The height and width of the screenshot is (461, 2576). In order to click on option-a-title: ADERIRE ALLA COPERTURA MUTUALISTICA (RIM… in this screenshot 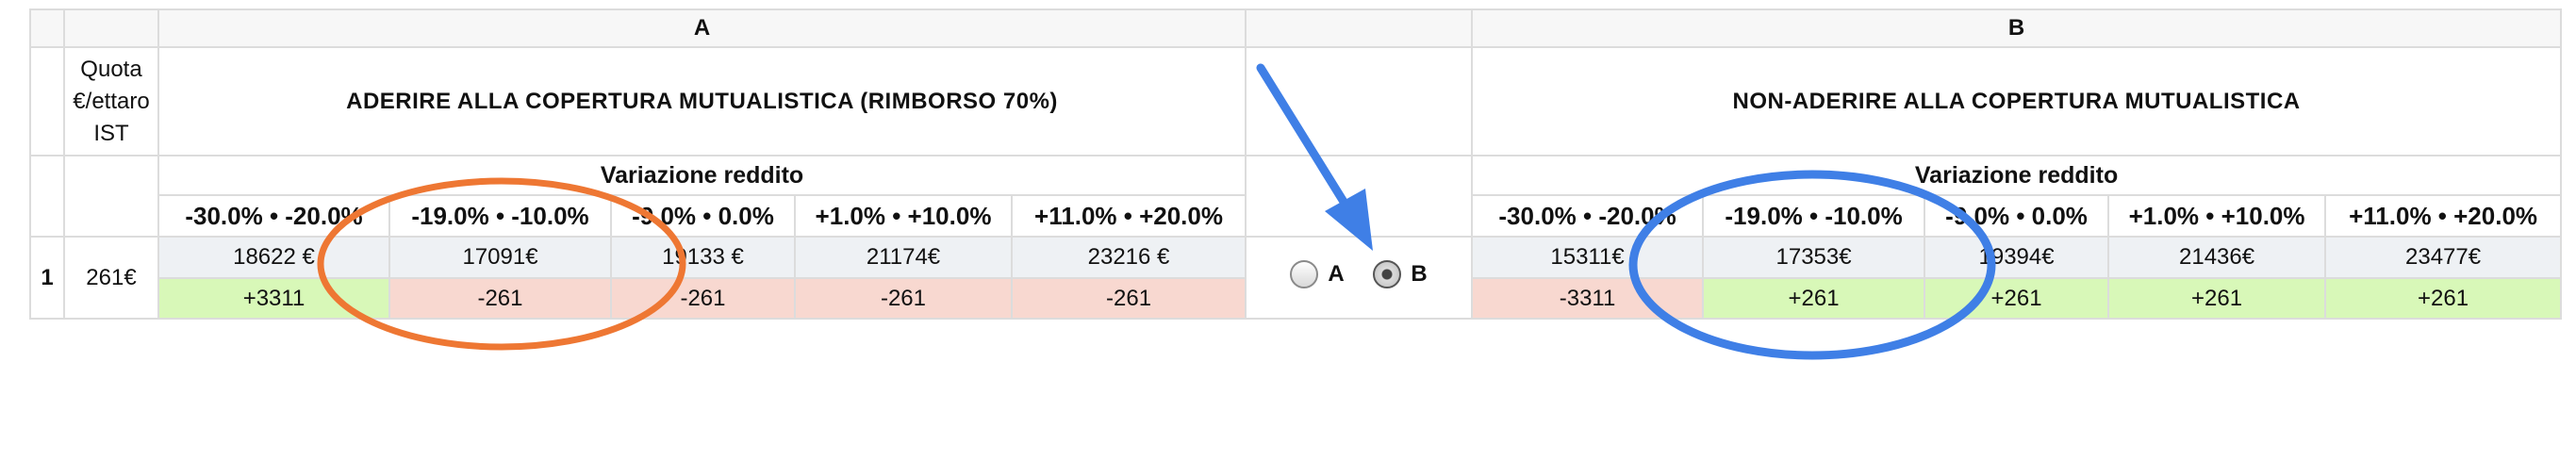, I will do `click(702, 101)`.